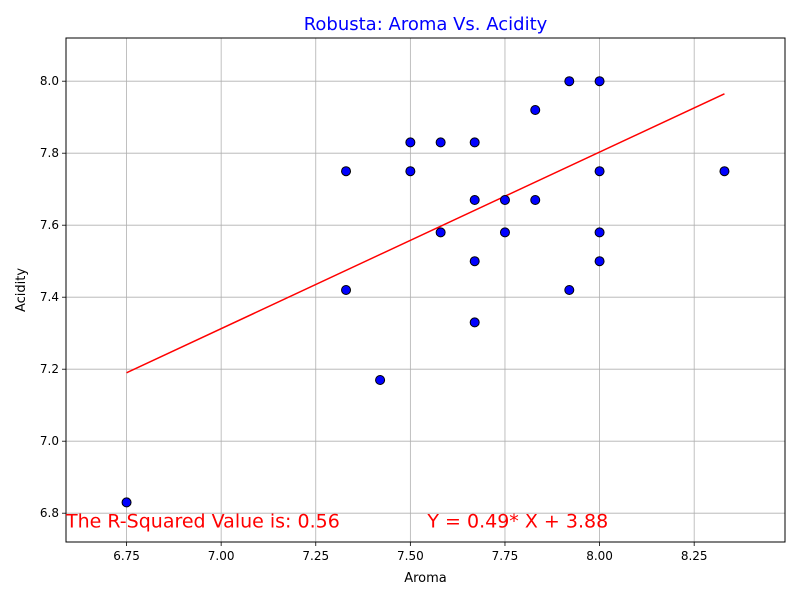 This screenshot has width=800, height=600. I want to click on y-tick-label: 6.8, so click(49, 513).